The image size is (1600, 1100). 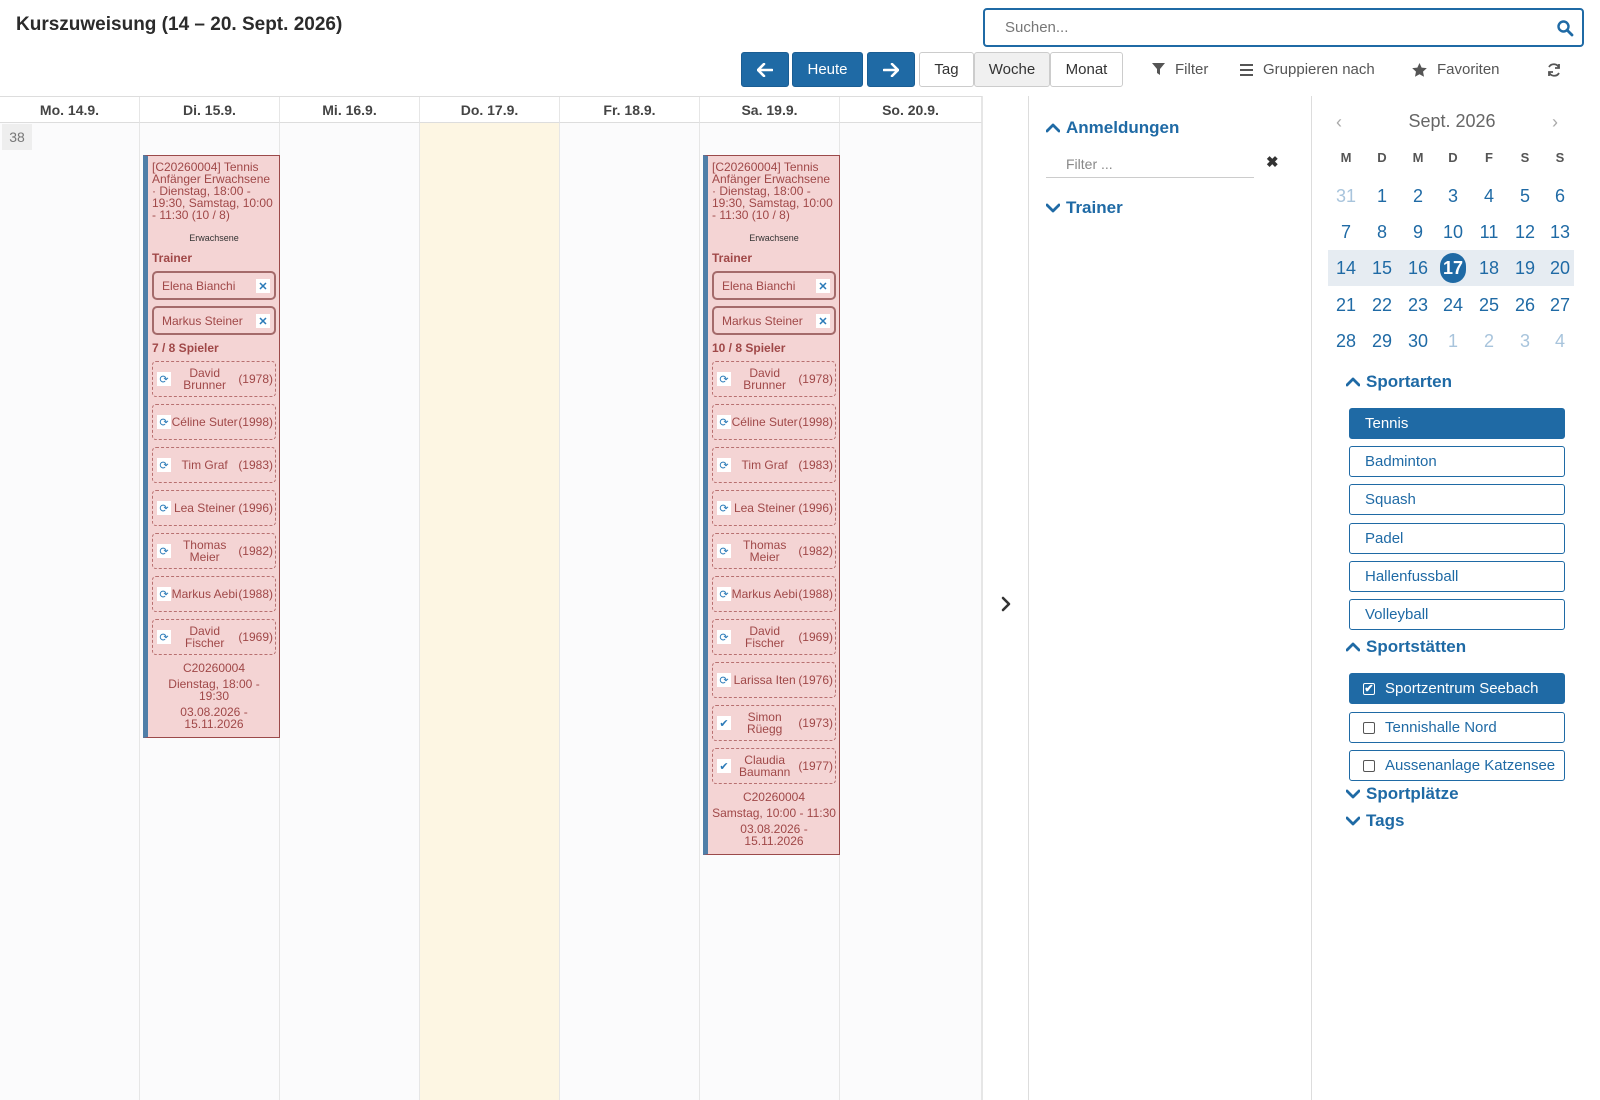 I want to click on calendar-day: 22, so click(x=1382, y=305).